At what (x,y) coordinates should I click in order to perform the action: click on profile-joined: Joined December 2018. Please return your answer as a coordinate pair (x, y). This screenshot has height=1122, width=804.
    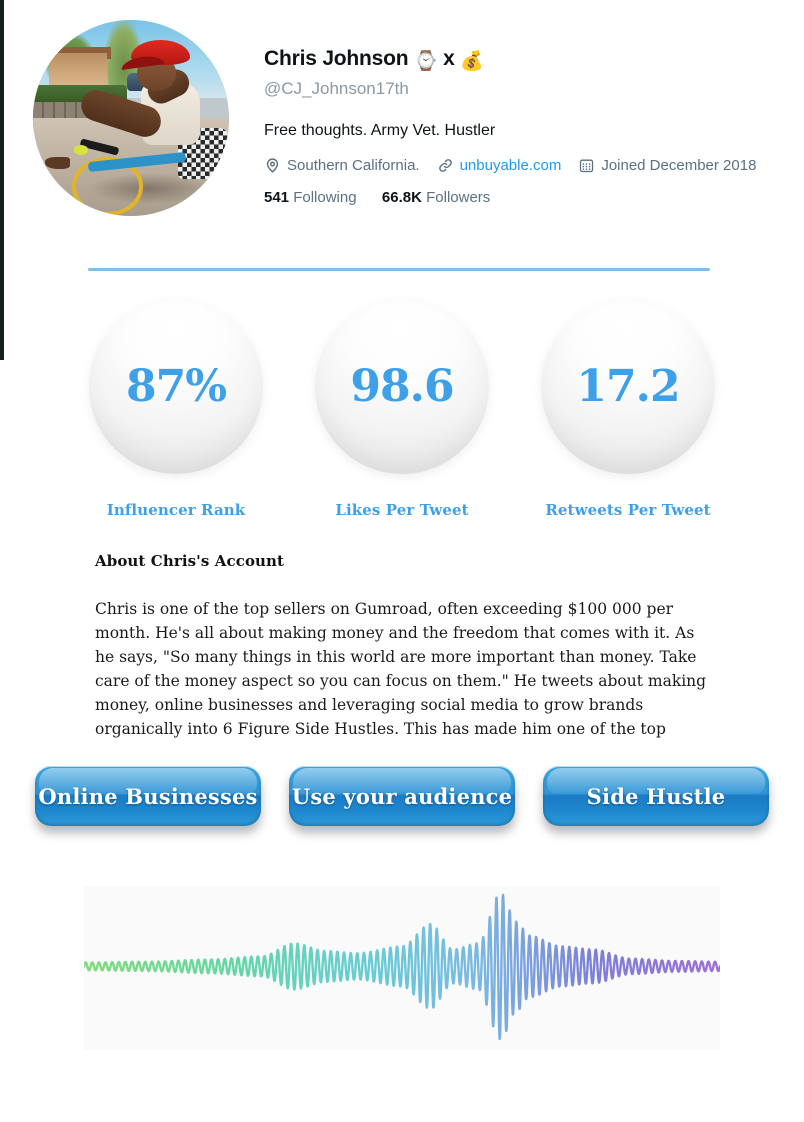
    Looking at the image, I should click on (667, 165).